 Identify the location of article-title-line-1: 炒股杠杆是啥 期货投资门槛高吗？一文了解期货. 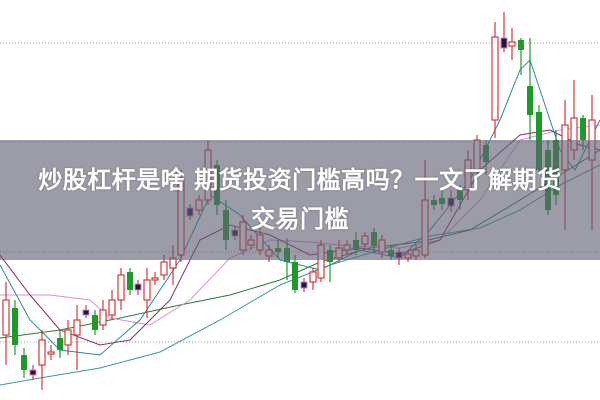
(300, 180).